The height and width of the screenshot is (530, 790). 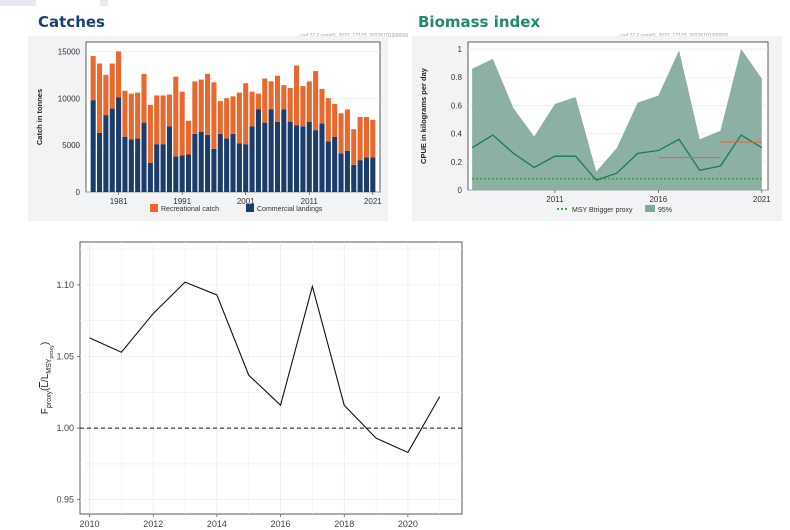 I want to click on fproxy-y-tick-label: 1.00, so click(x=65, y=428).